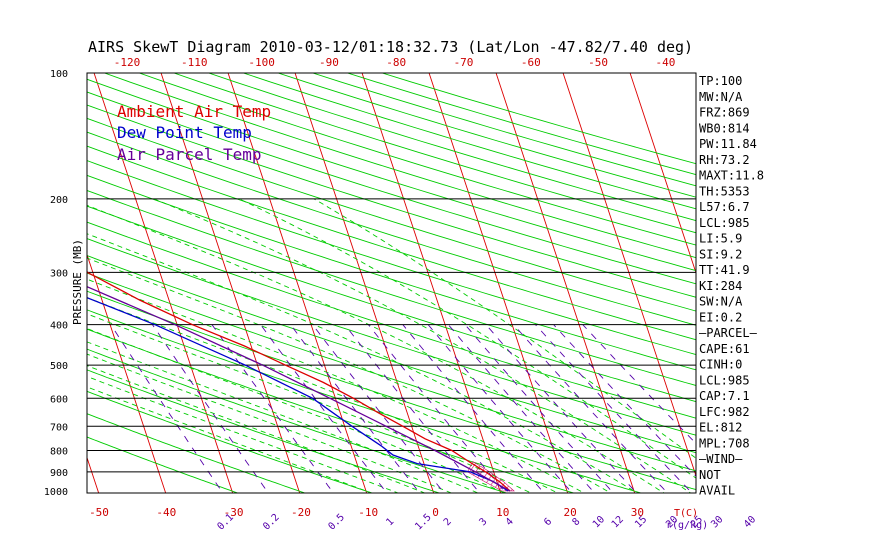 This screenshot has height=560, width=870. What do you see at coordinates (390, 522) in the screenshot?
I see `mixing-ratio-tick-label: 1` at bounding box center [390, 522].